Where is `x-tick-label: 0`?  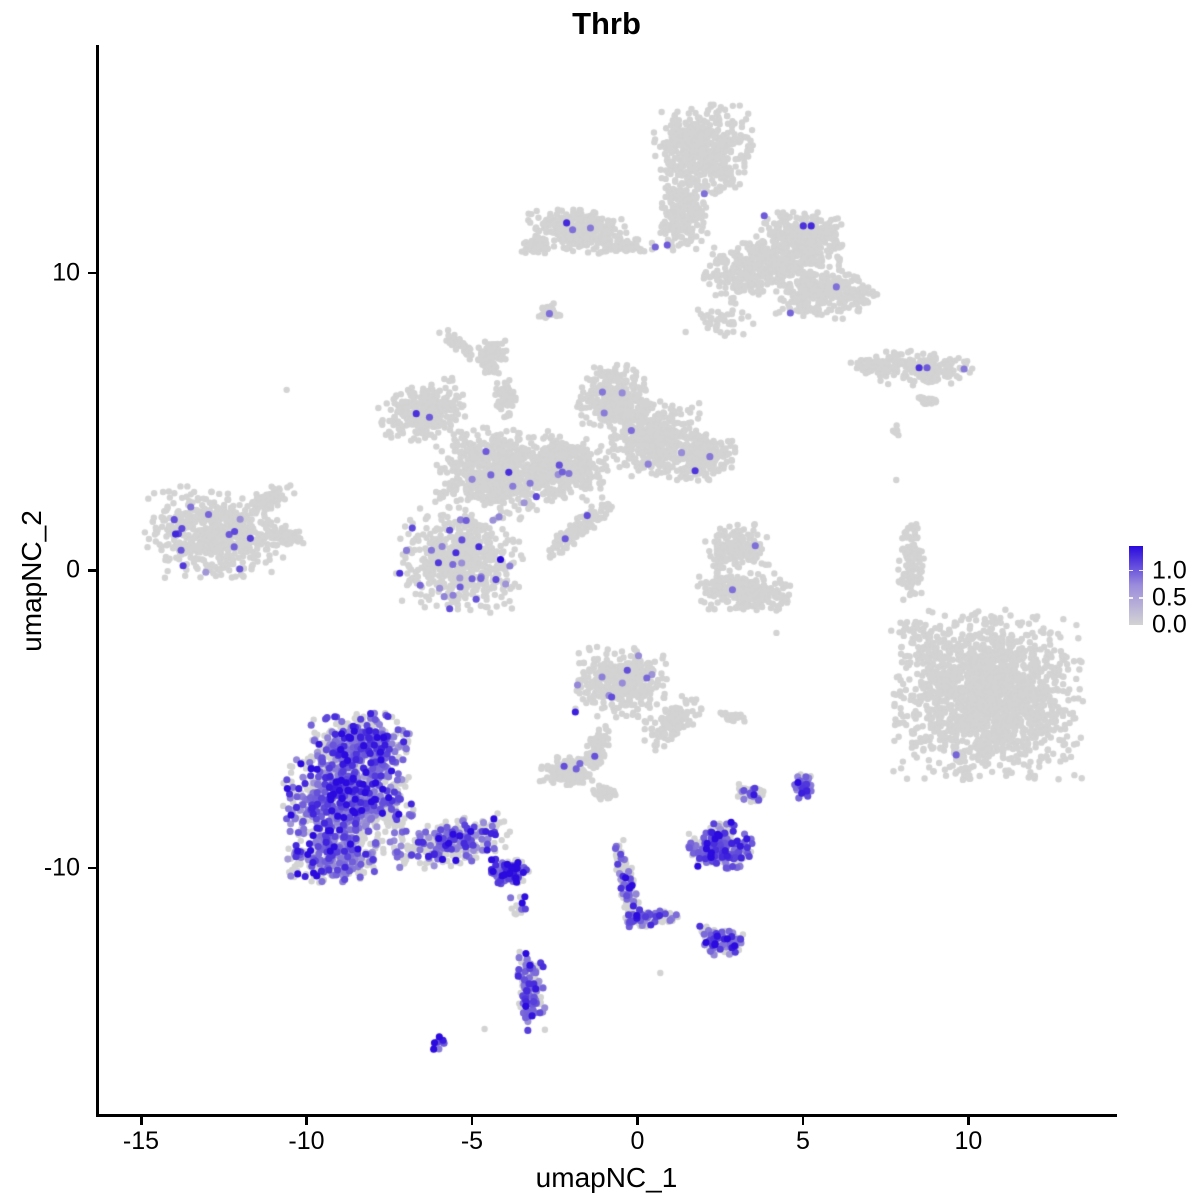
x-tick-label: 0 is located at coordinates (637, 1141).